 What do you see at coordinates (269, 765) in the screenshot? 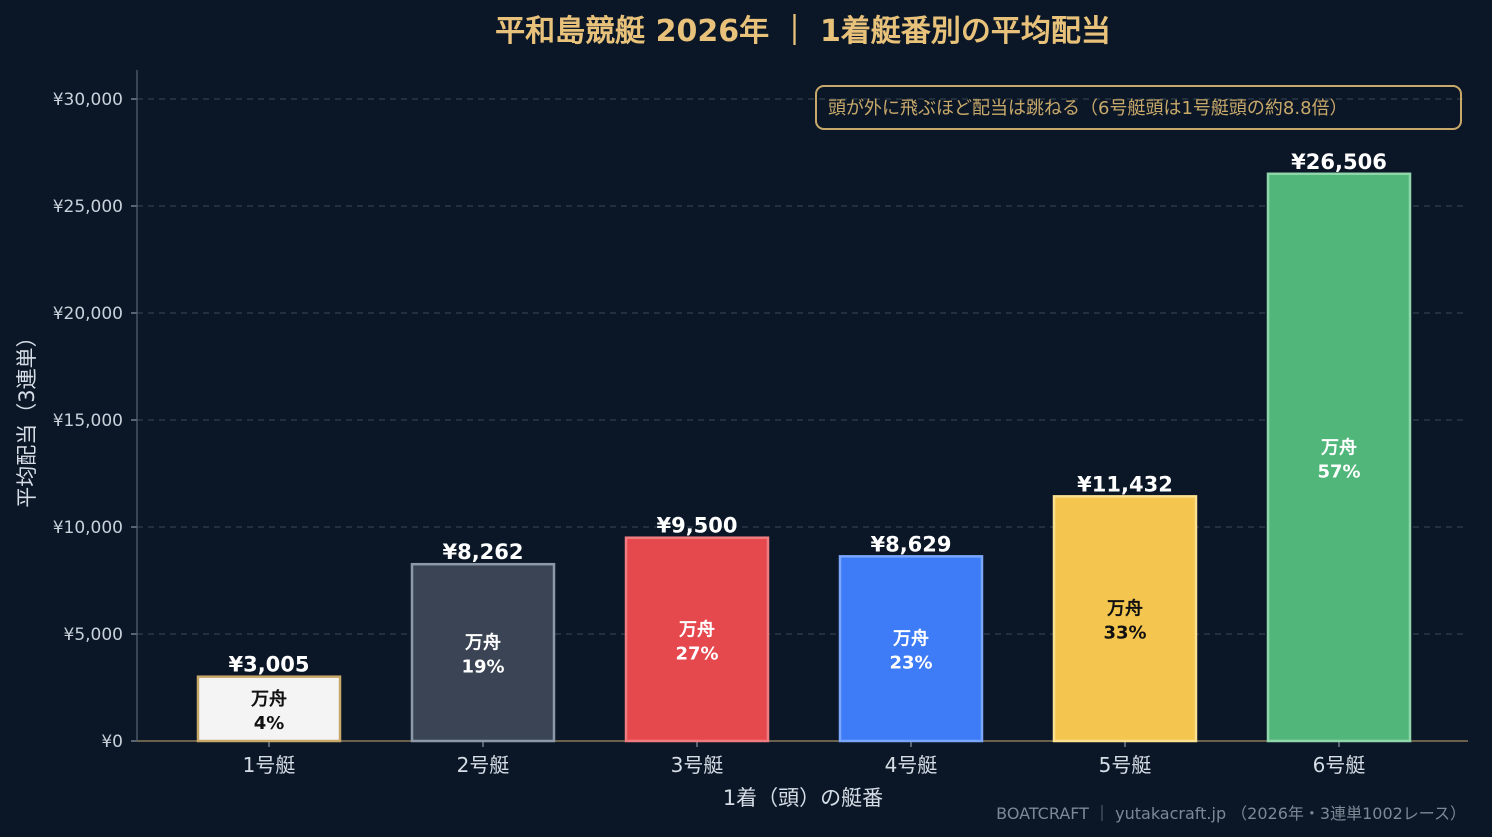
I see `x-tick-label: 1号艇` at bounding box center [269, 765].